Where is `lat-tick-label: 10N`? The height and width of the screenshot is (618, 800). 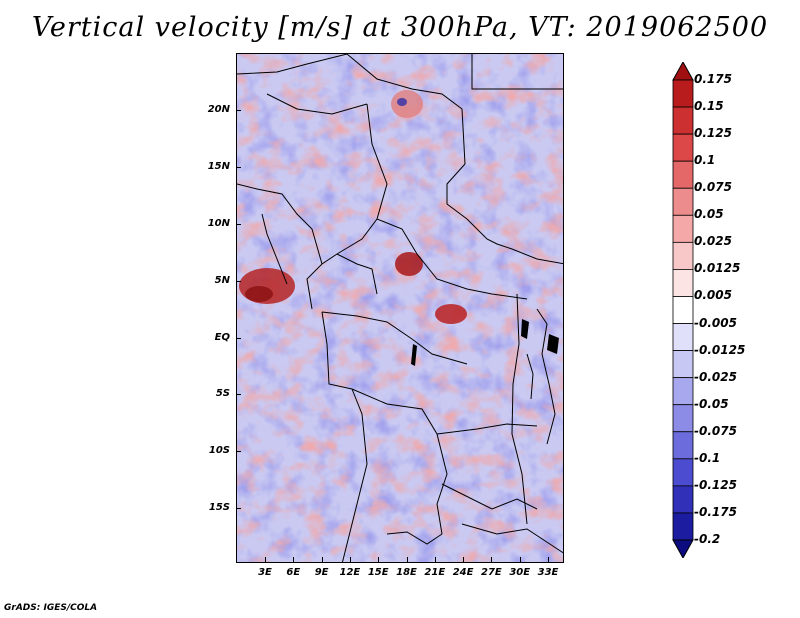 lat-tick-label: 10N is located at coordinates (218, 223).